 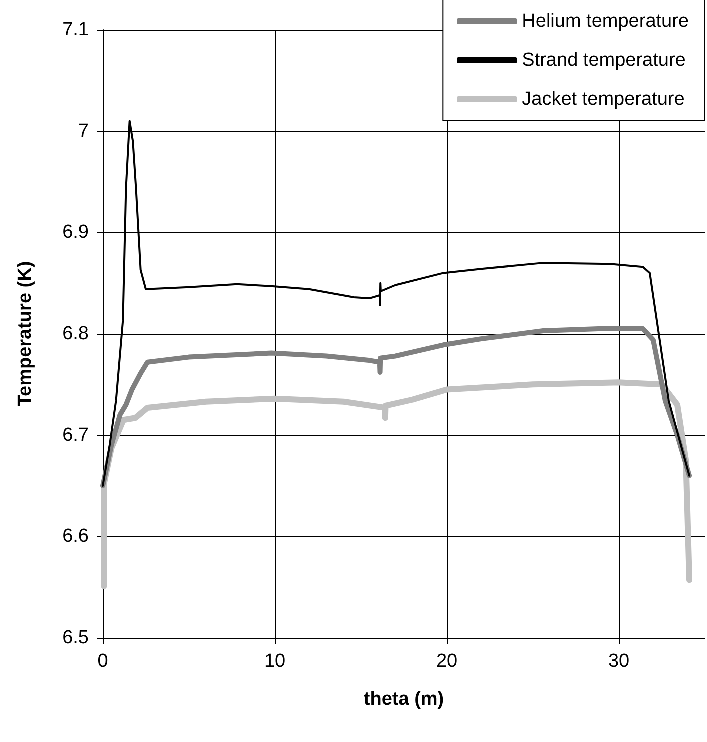 I want to click on y-tick-label: 7, so click(x=83, y=131).